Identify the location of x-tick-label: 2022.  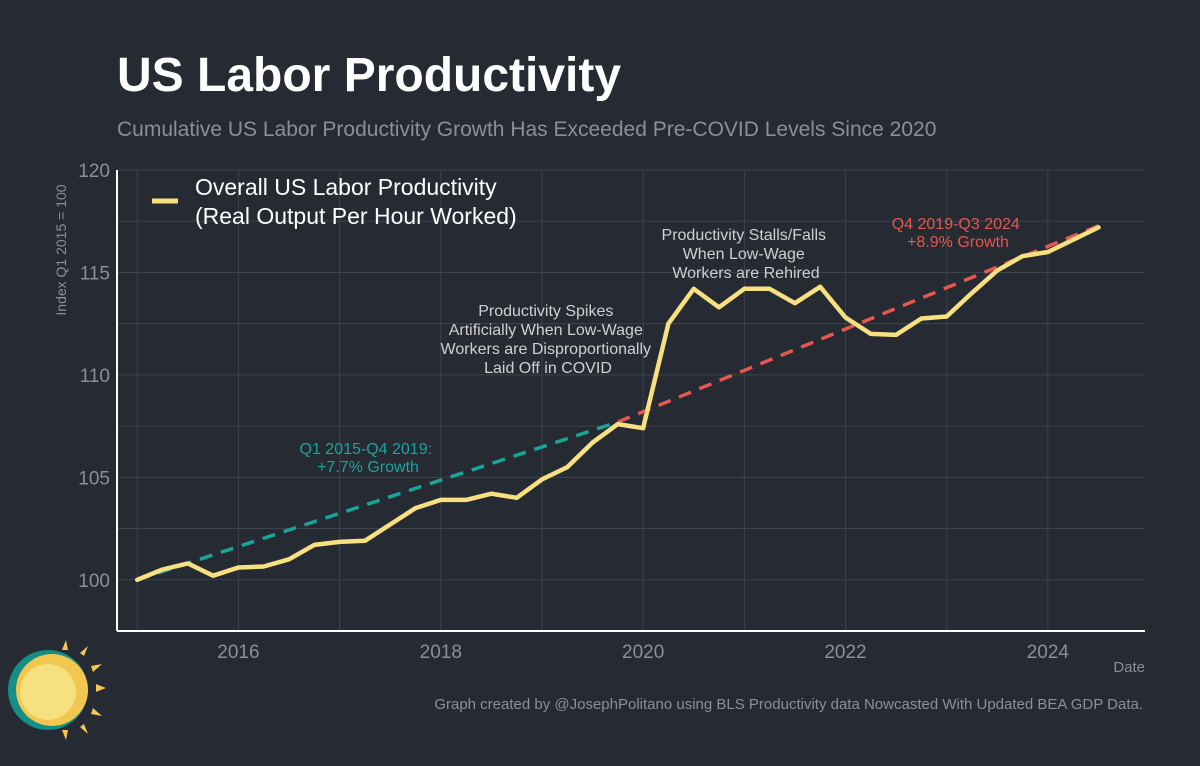
(845, 652).